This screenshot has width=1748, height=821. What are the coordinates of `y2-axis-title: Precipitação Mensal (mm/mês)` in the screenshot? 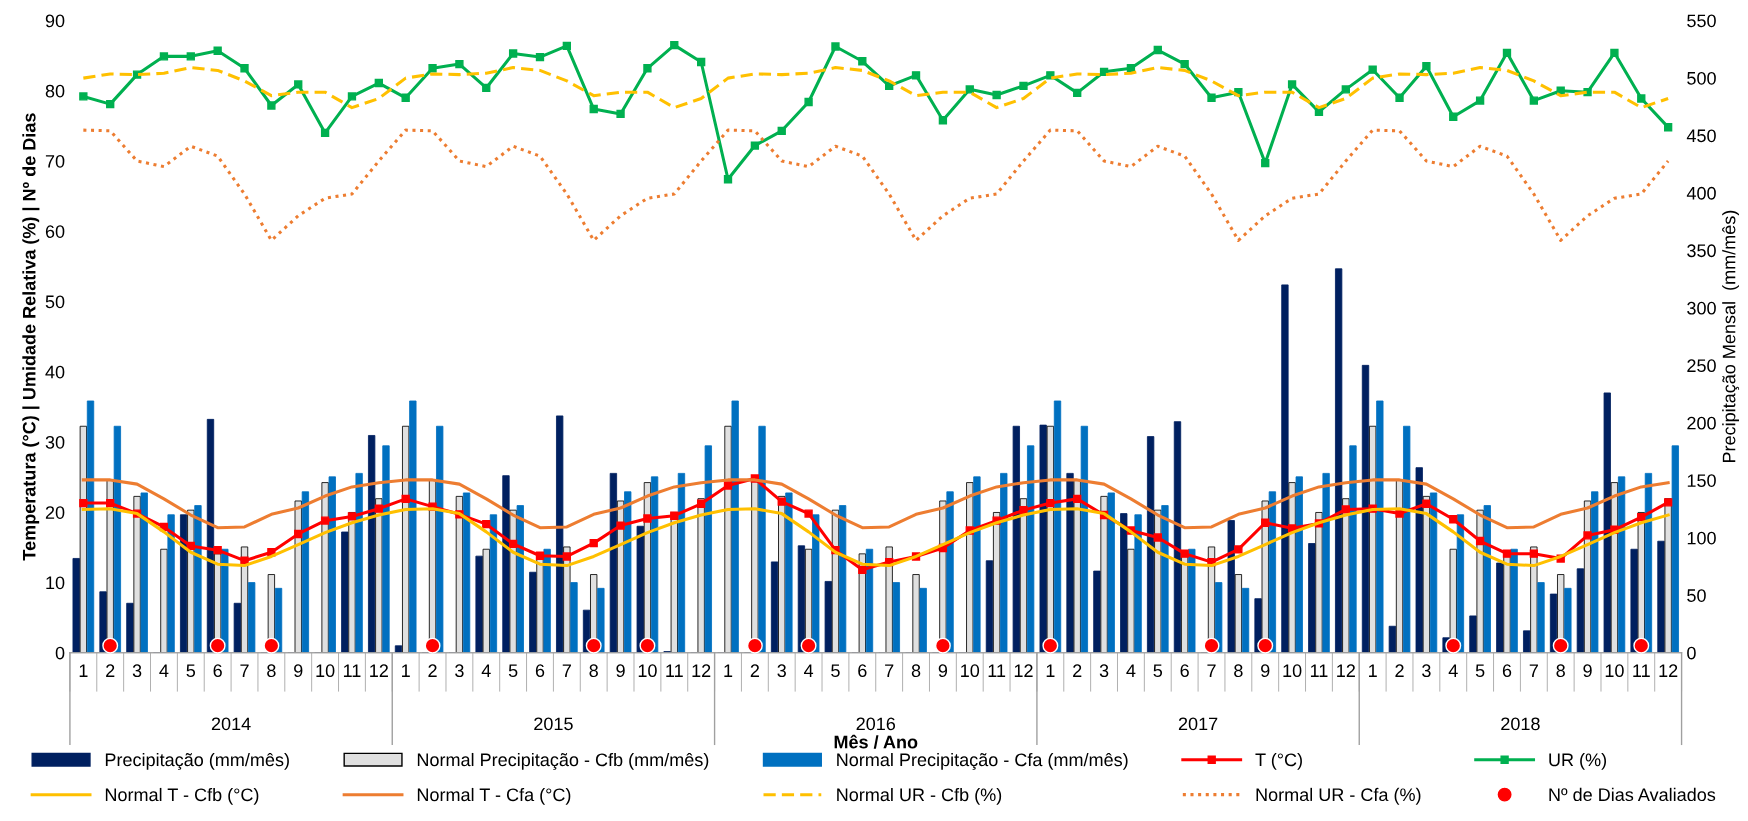 It's located at (1731, 336).